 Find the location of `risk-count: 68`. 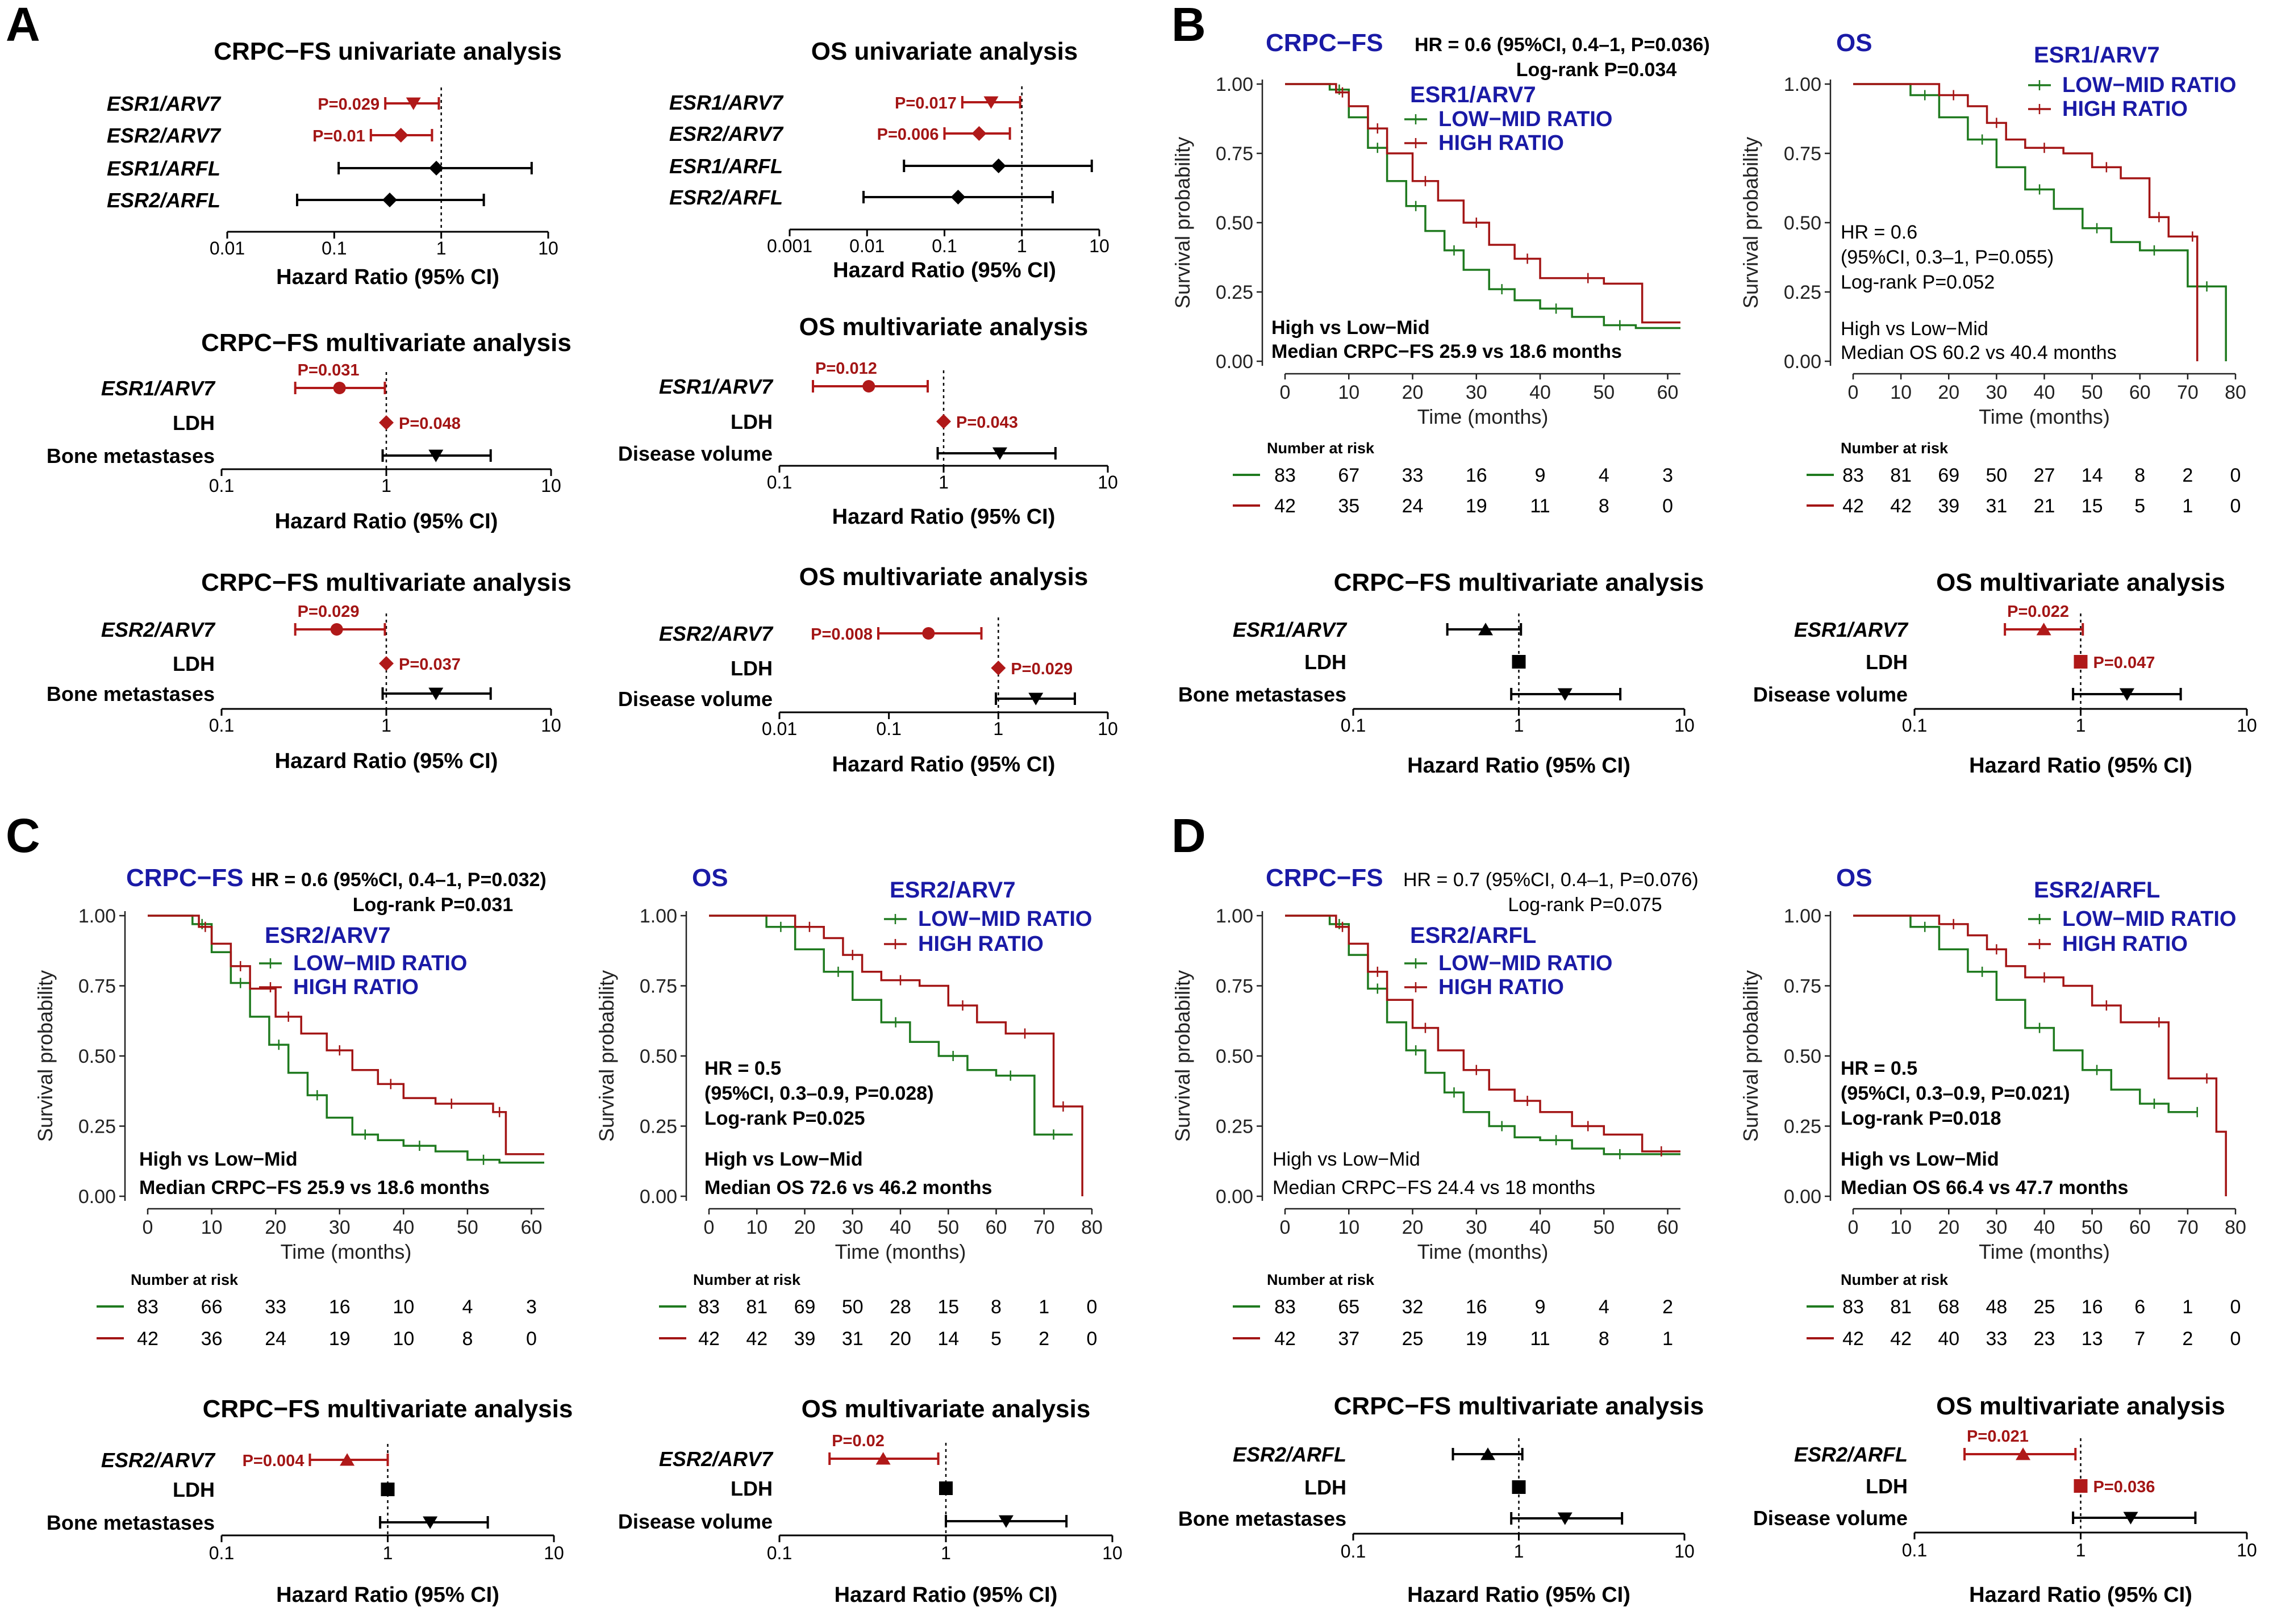

risk-count: 68 is located at coordinates (1949, 1307).